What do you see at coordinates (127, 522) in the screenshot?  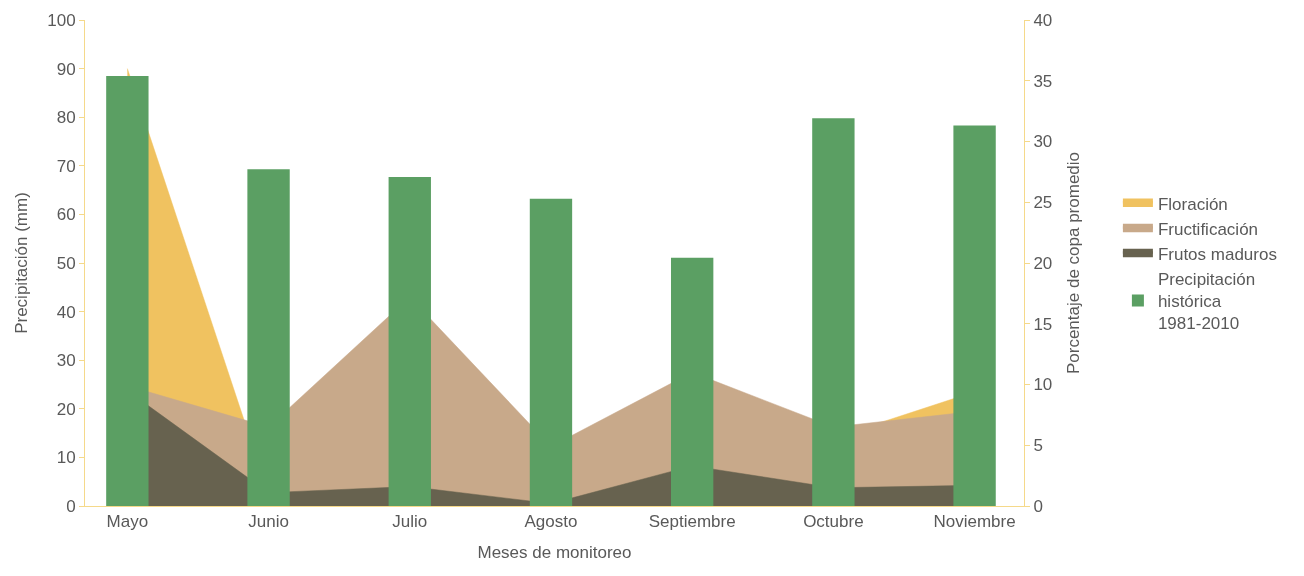 I see `x-tick-label: Mayo` at bounding box center [127, 522].